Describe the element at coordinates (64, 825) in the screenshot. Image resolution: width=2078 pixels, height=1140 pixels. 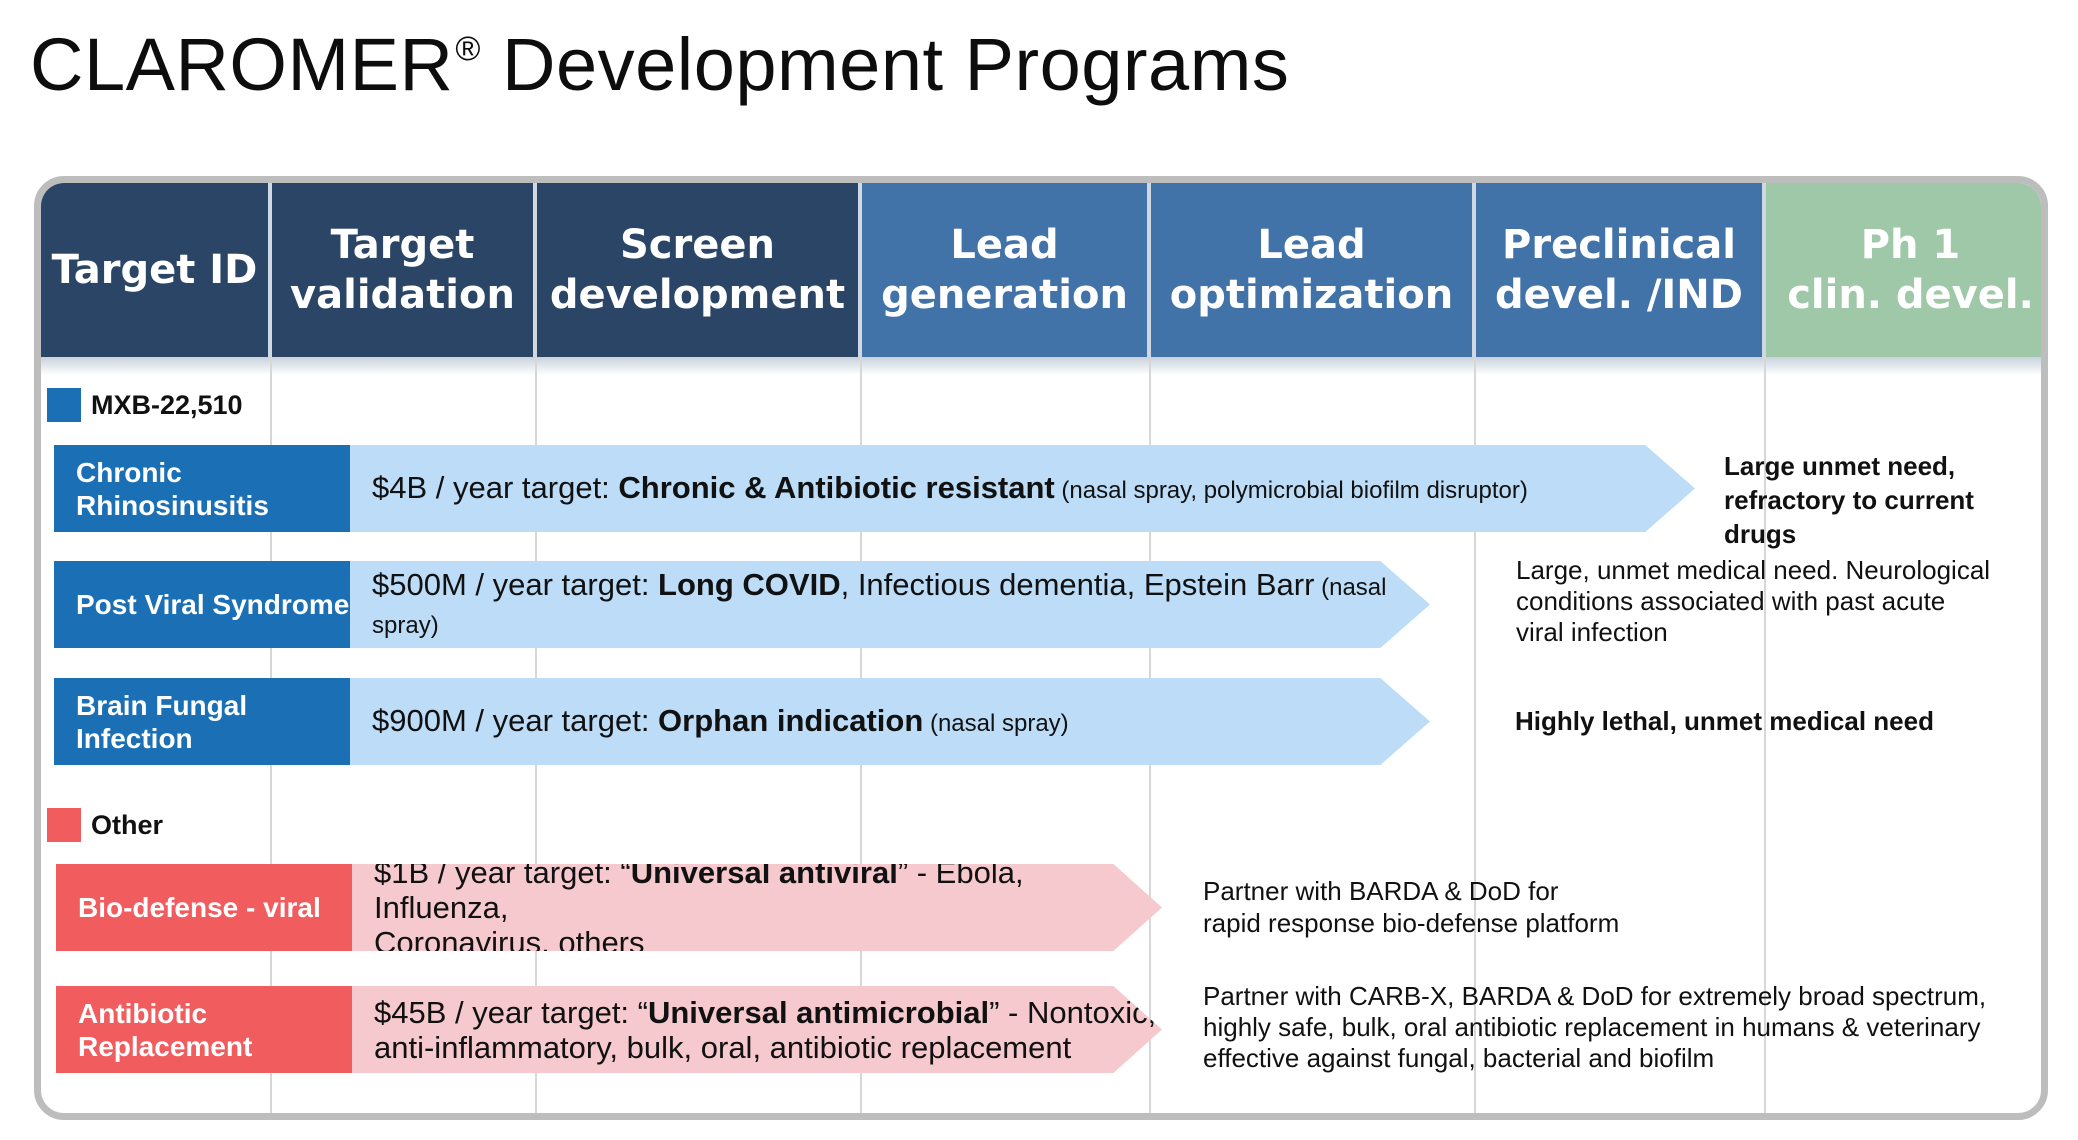
I see `other-color-swatch` at that location.